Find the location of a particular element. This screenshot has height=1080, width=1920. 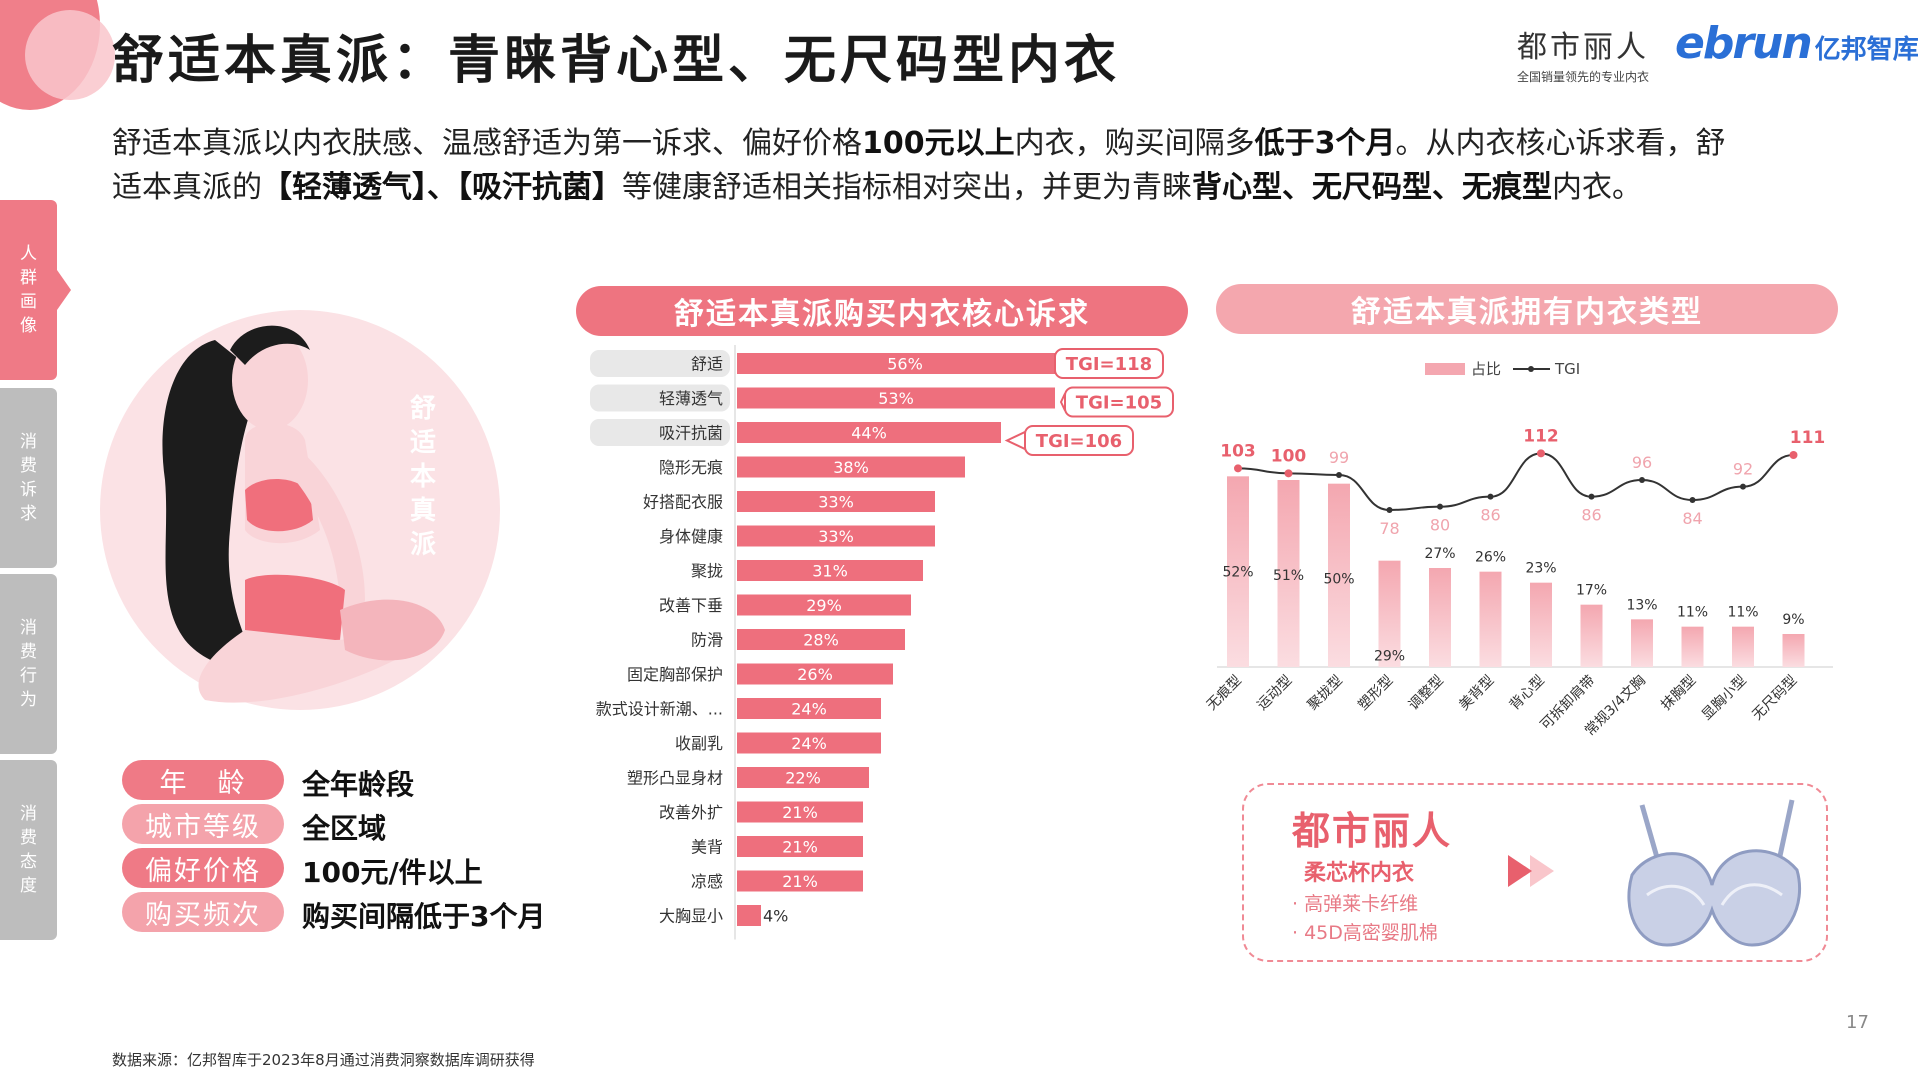

sidenav-char: 度 is located at coordinates (28, 886).